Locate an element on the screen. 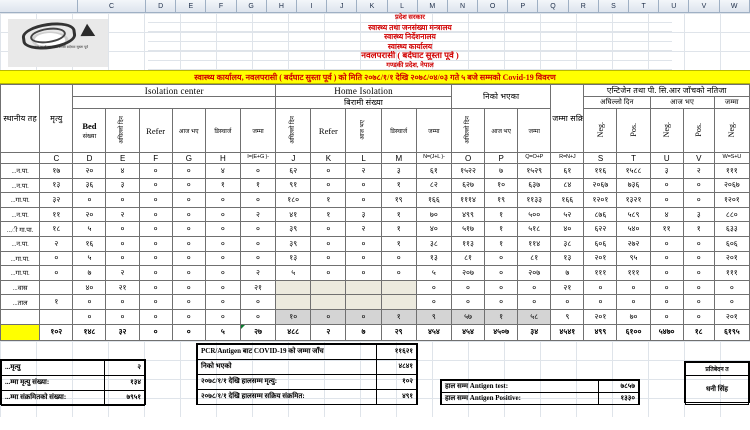 This screenshot has height=430, width=750. cell-v-10: ० is located at coordinates (698, 302).